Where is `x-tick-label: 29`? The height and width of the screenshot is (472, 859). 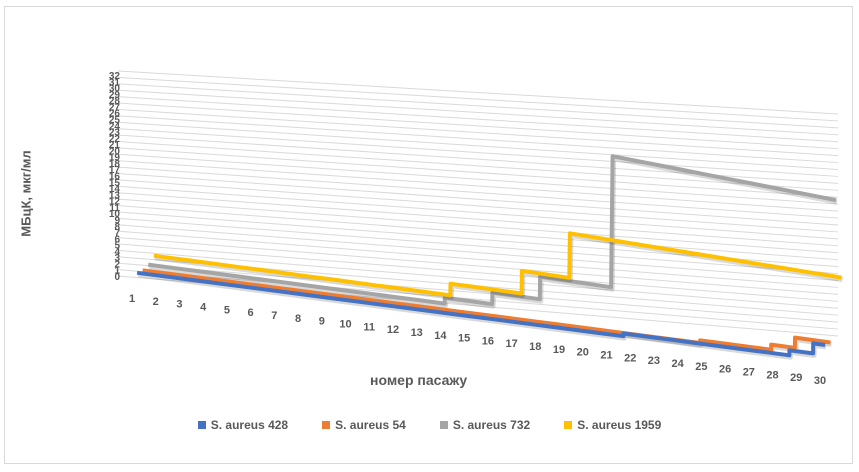
x-tick-label: 29 is located at coordinates (796, 378).